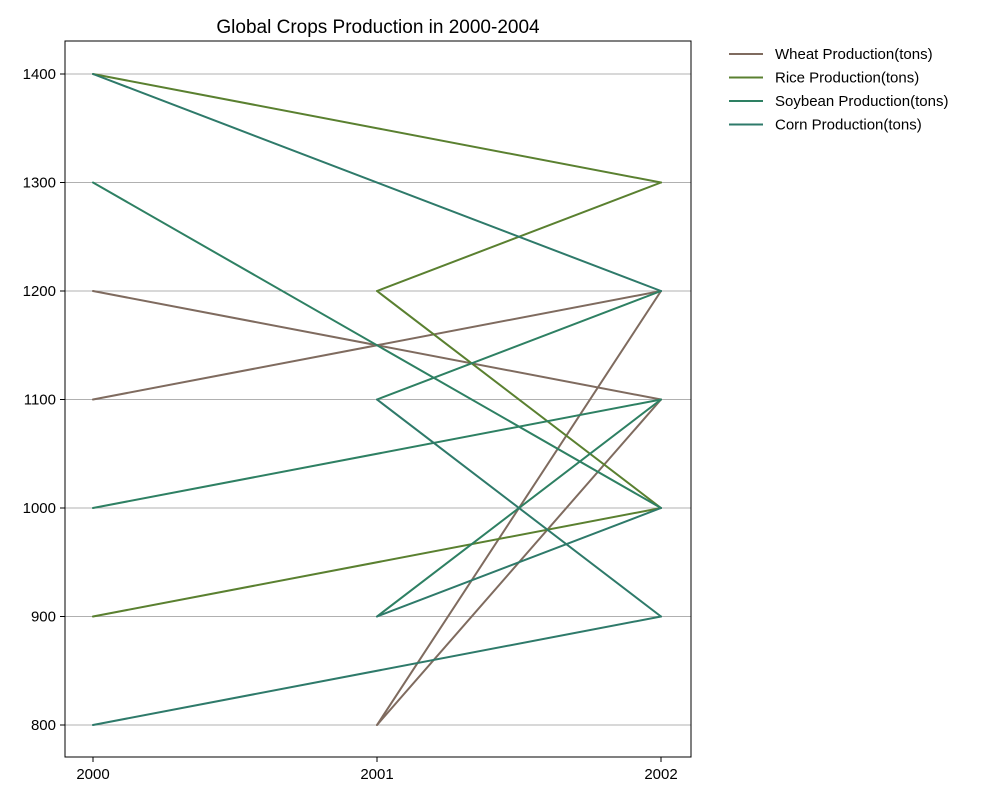 The width and height of the screenshot is (1000, 800). Describe the element at coordinates (39, 74) in the screenshot. I see `y-tick-label: 1400` at that location.